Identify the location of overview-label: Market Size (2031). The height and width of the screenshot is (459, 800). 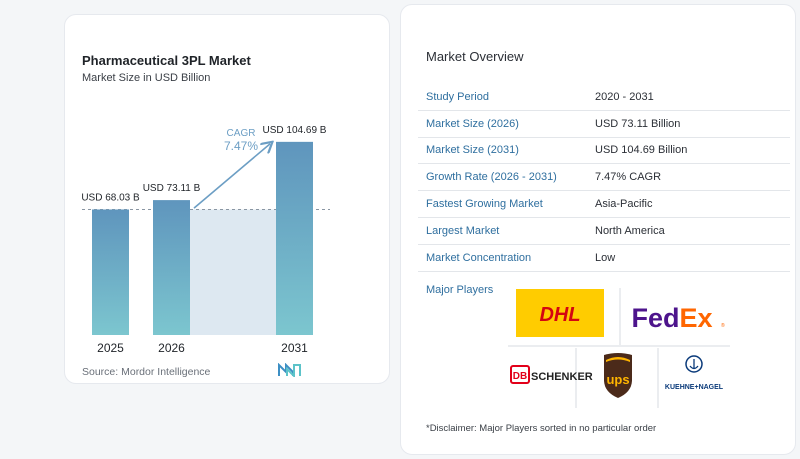
(472, 150).